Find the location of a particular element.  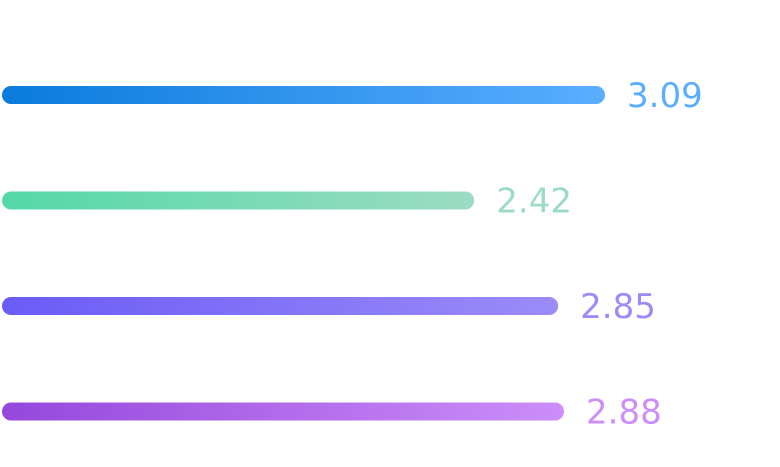

value-label-3: 2.85 is located at coordinates (618, 307).